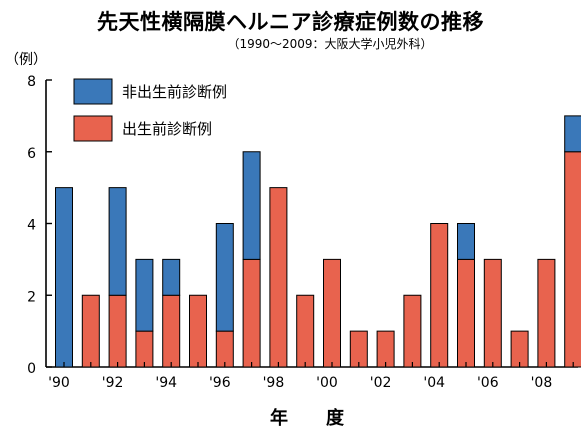  What do you see at coordinates (327, 383) in the screenshot?
I see `x-tick-label: '00` at bounding box center [327, 383].